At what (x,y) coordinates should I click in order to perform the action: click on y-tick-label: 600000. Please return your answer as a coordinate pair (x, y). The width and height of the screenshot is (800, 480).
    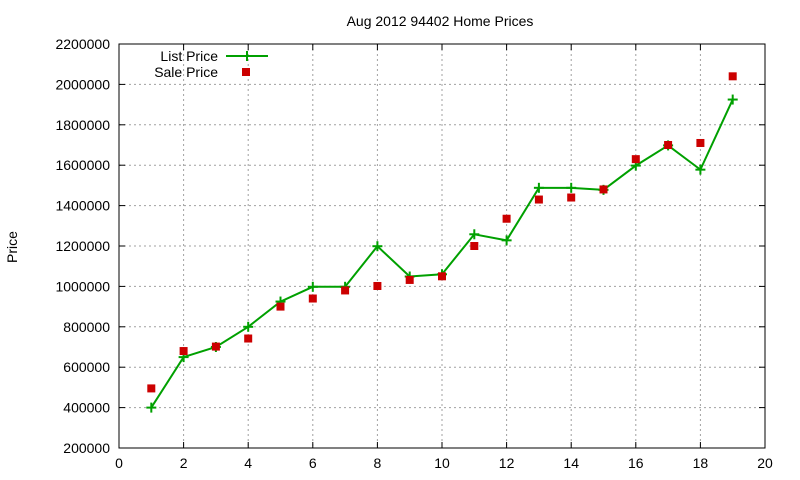
    Looking at the image, I should click on (86, 367).